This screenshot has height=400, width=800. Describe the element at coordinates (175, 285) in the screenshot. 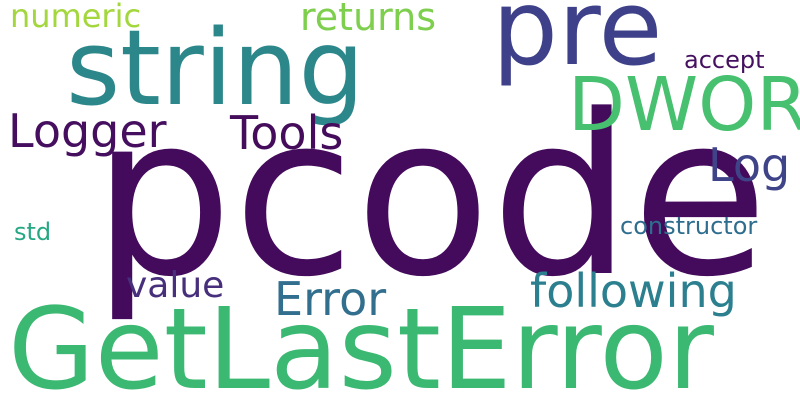

I see `word-value: value` at that location.